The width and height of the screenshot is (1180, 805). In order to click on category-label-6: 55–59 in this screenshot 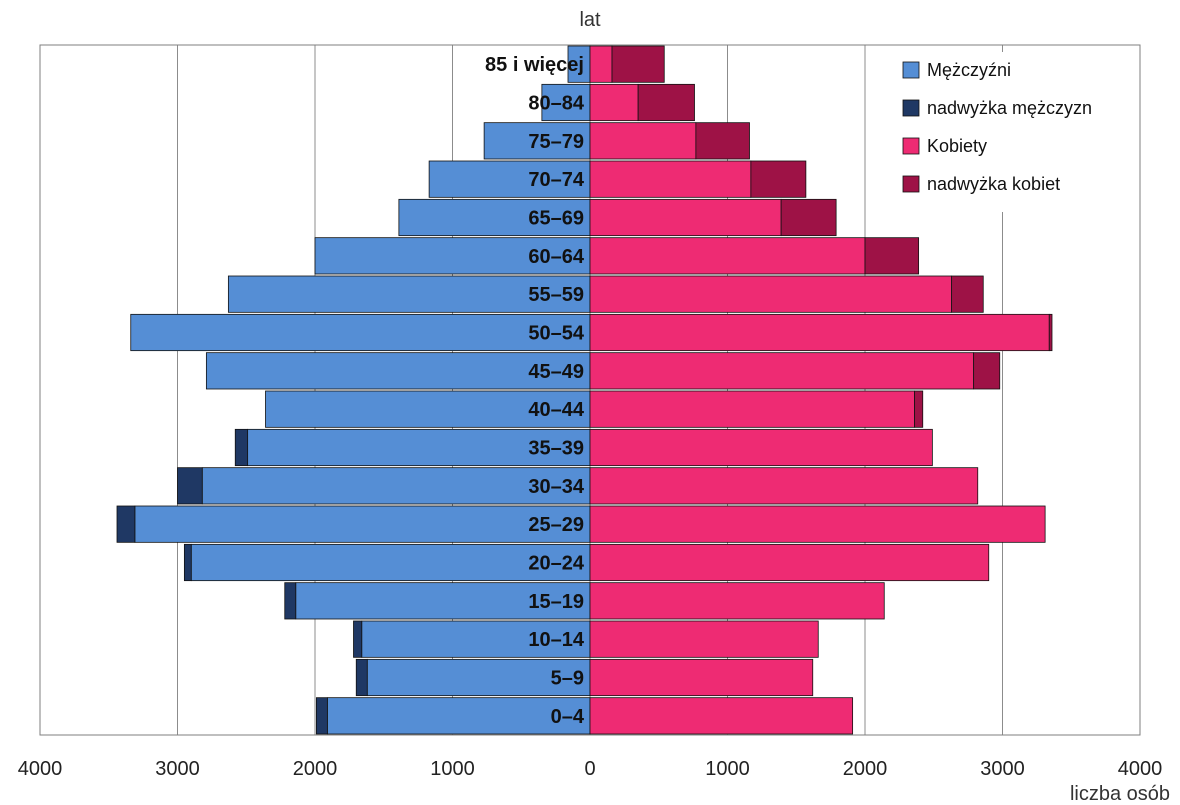, I will do `click(556, 295)`.